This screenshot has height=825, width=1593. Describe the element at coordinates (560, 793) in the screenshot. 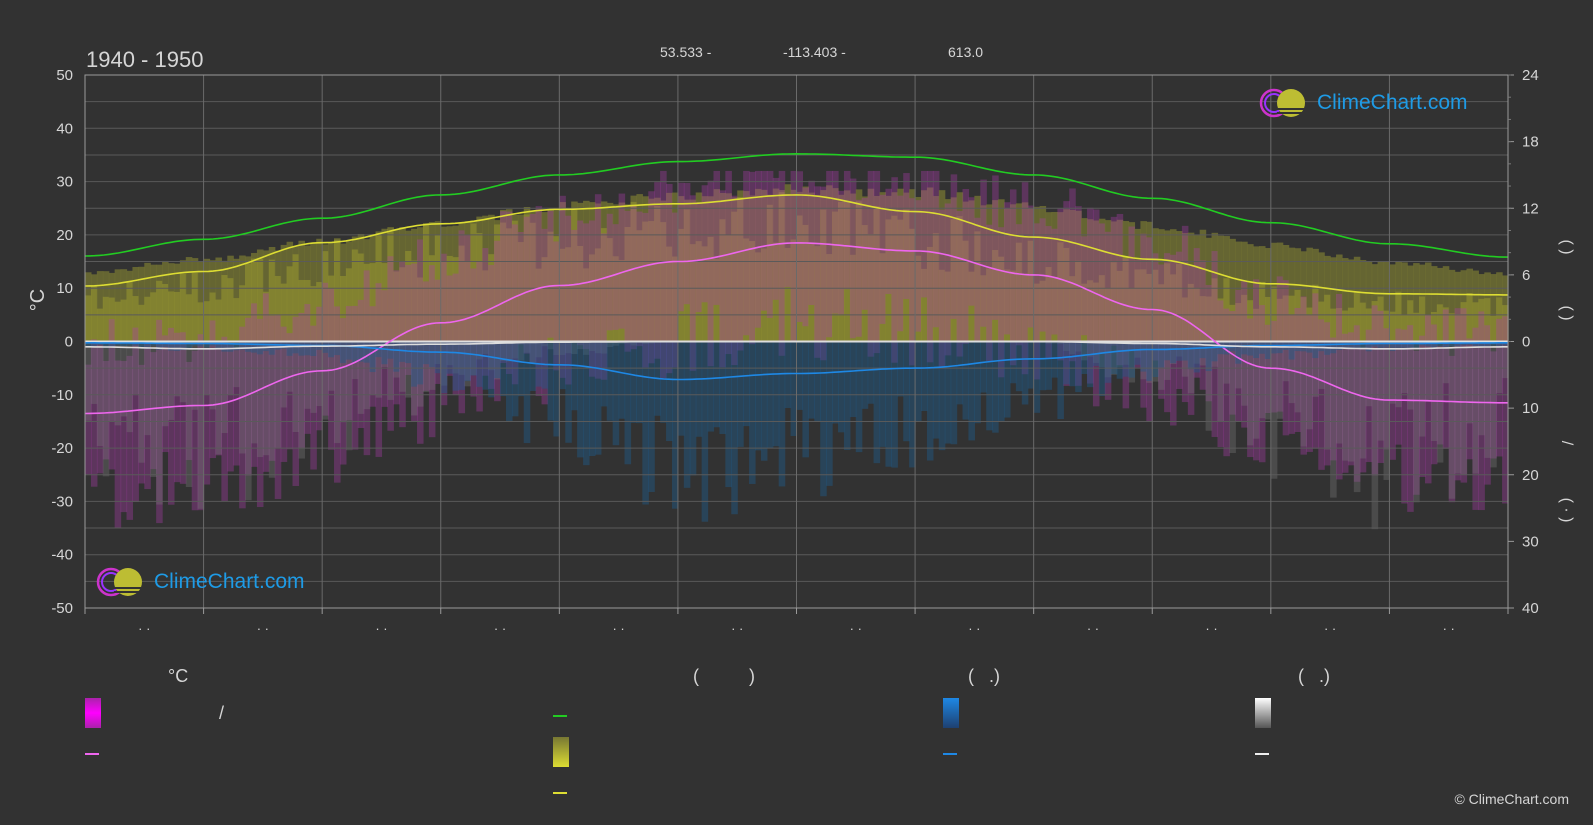

I see `legend-sunshine-line-swatch` at that location.